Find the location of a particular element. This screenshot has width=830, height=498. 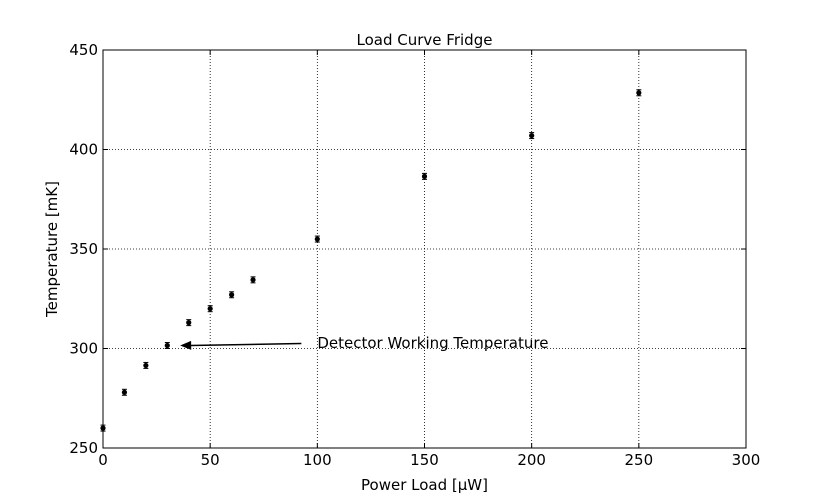

x-tick-label: 0 is located at coordinates (103, 460).